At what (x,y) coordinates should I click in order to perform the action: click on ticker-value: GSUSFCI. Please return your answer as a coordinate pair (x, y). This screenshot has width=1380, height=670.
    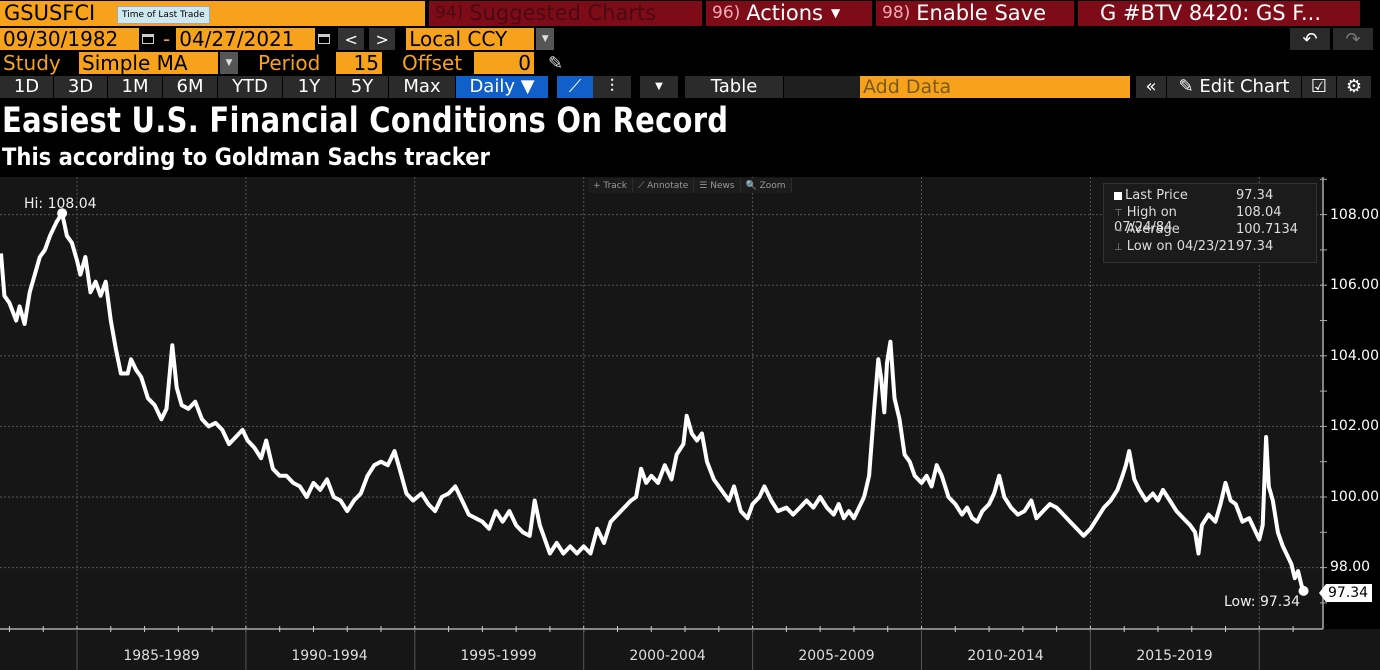
    Looking at the image, I should click on (50, 13).